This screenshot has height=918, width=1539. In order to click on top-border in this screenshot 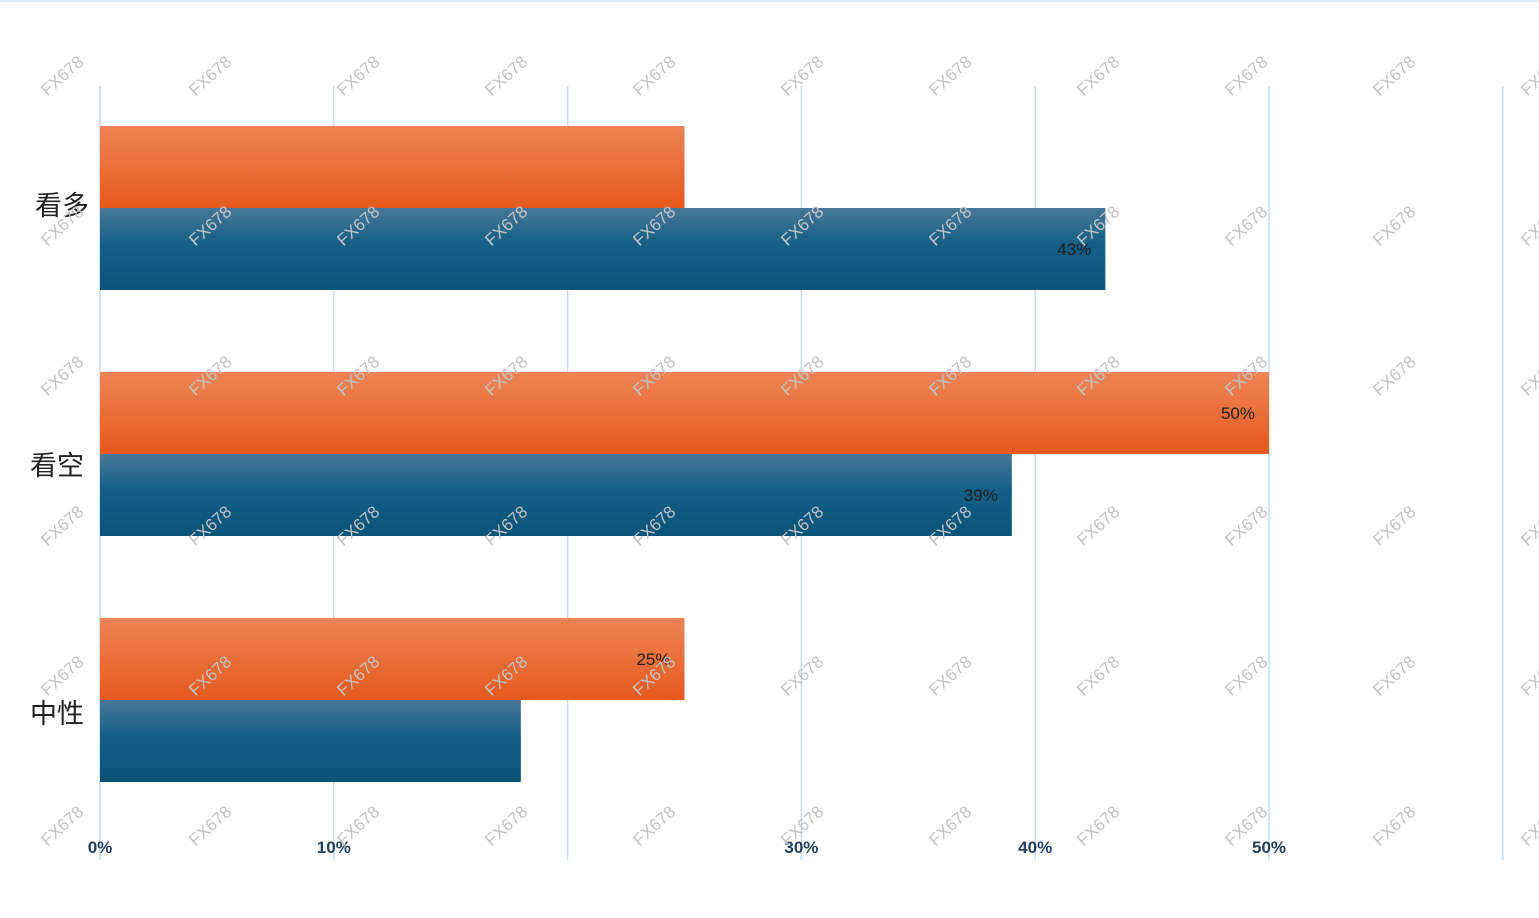, I will do `click(769, 1)`.